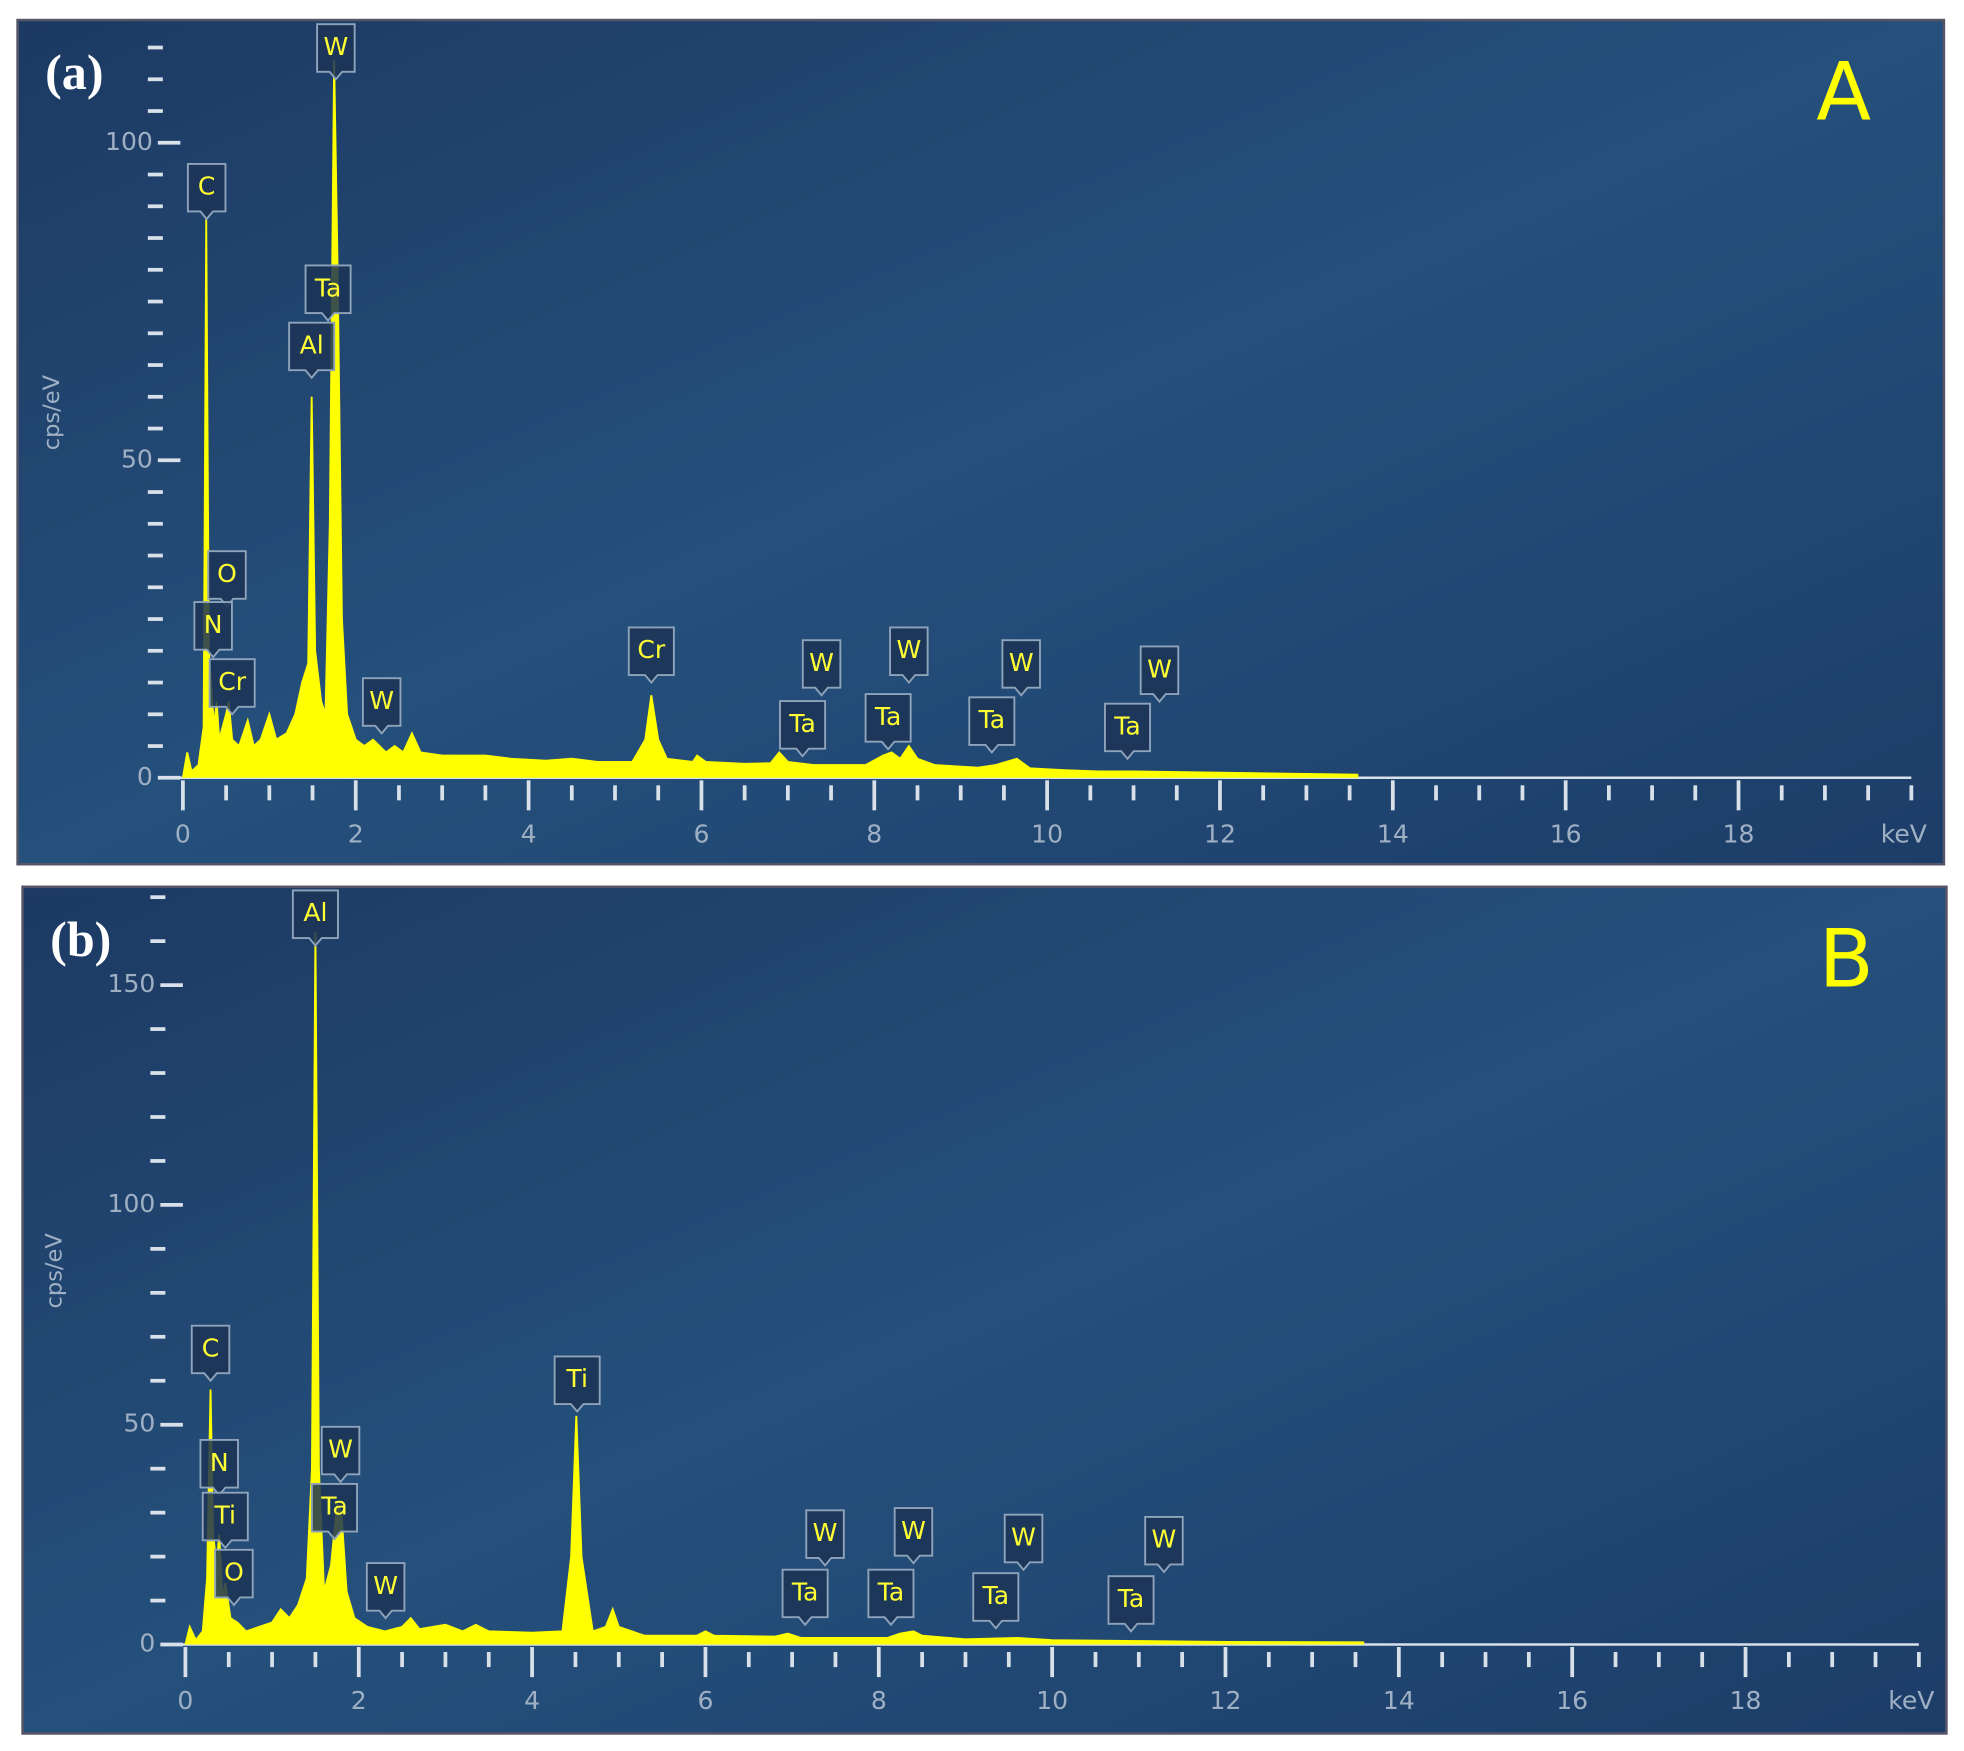  I want to click on peak-label: Al, so click(315, 918).